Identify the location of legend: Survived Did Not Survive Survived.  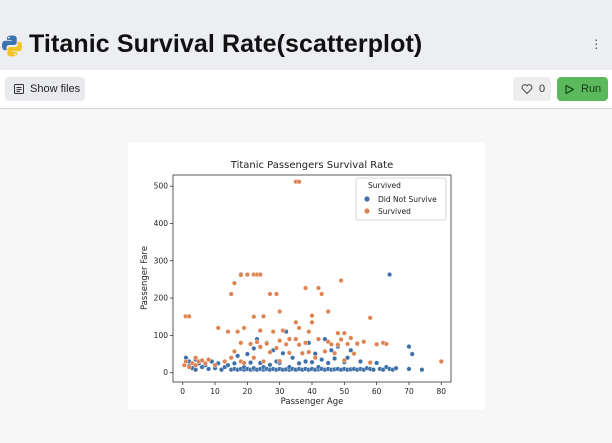
(401, 199).